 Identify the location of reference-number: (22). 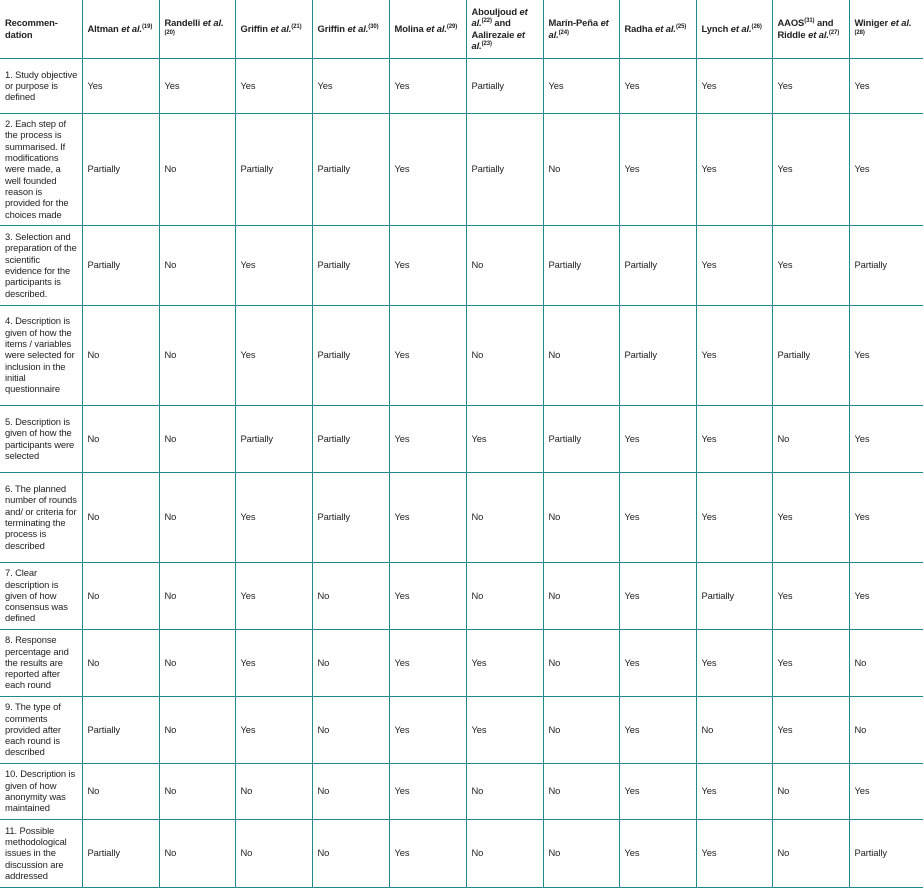
(486, 21).